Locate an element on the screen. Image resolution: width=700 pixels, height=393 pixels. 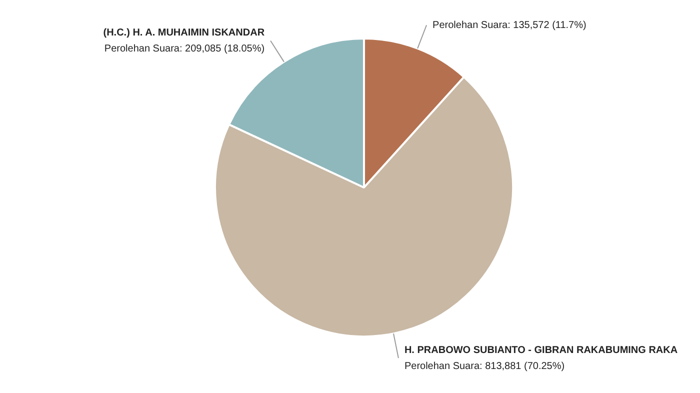
data-label: Perolehan Suara: 209,085 (18.05%) is located at coordinates (184, 48).